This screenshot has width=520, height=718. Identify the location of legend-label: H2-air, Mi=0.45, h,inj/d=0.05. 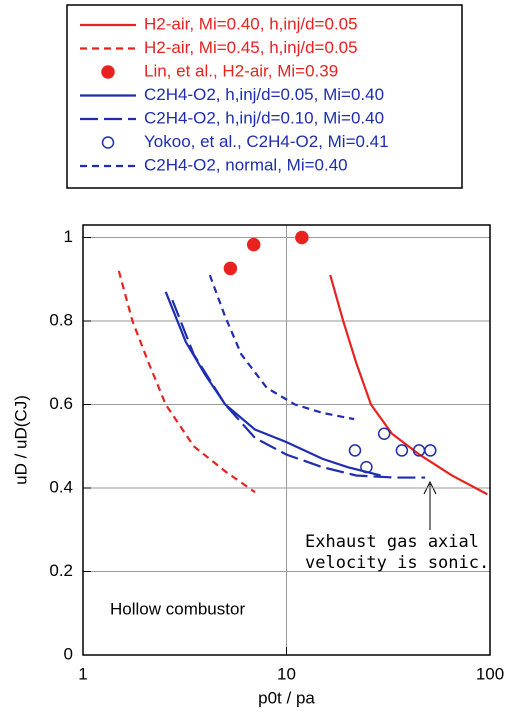
(251, 47).